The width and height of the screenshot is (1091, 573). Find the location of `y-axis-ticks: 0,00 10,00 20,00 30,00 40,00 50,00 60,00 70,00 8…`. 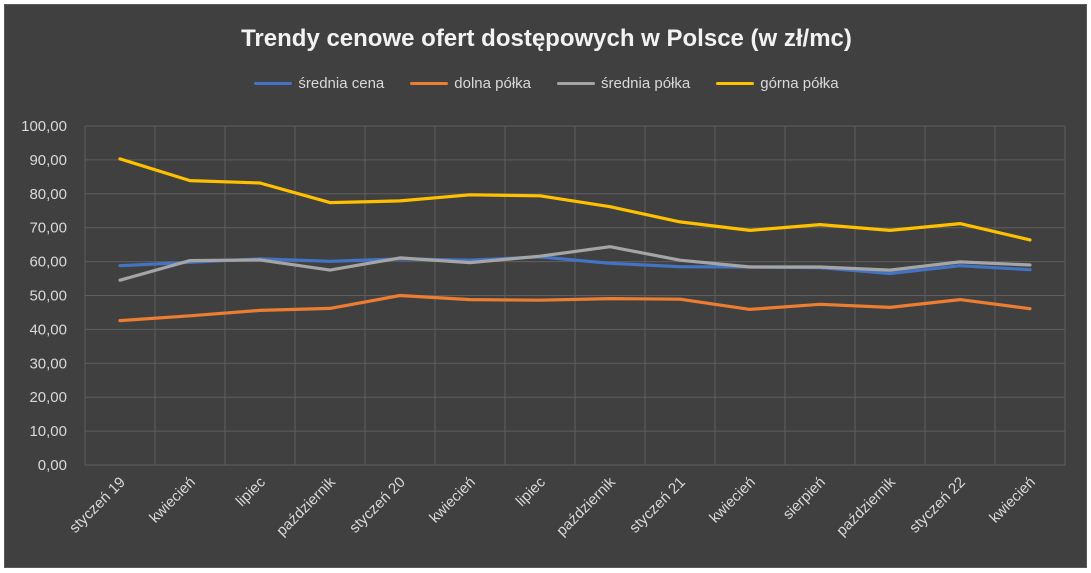

y-axis-ticks: 0,00 10,00 20,00 30,00 40,00 50,00 60,00 70,00 8… is located at coordinates (44, 296).